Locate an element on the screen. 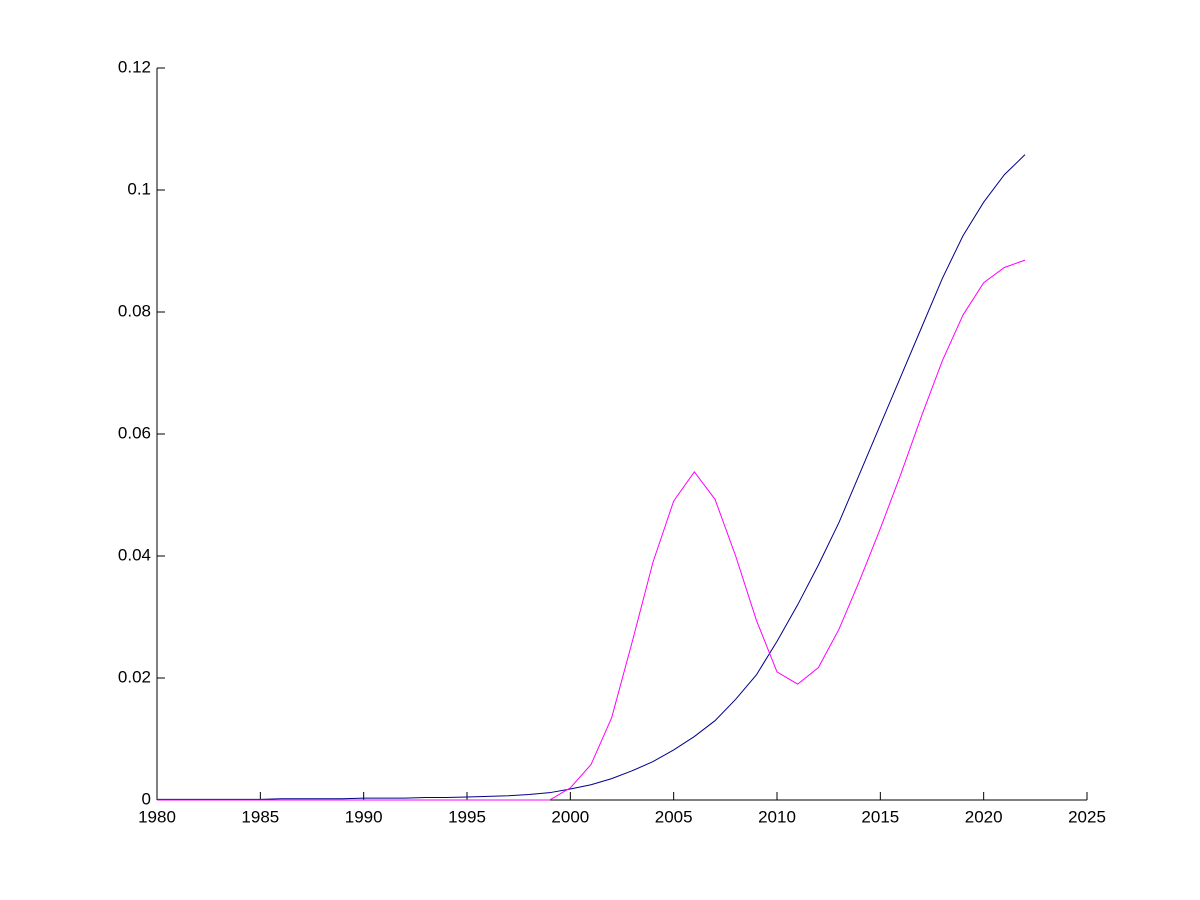 Image resolution: width=1200 pixels, height=900 pixels. y-tick-label: 0.1 is located at coordinates (139, 188).